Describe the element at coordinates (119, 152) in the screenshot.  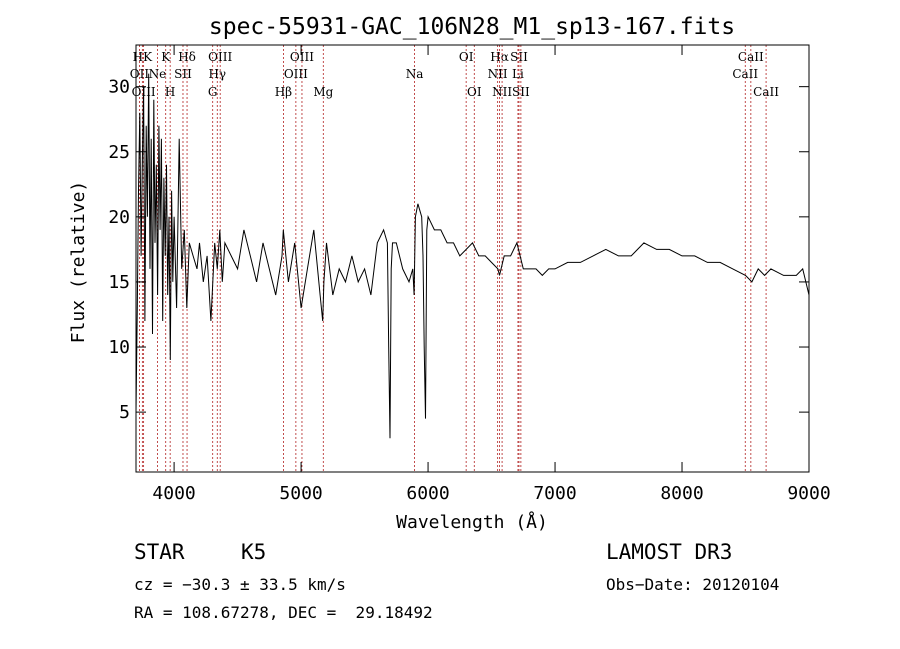
I see `y-tick-label: 25` at that location.